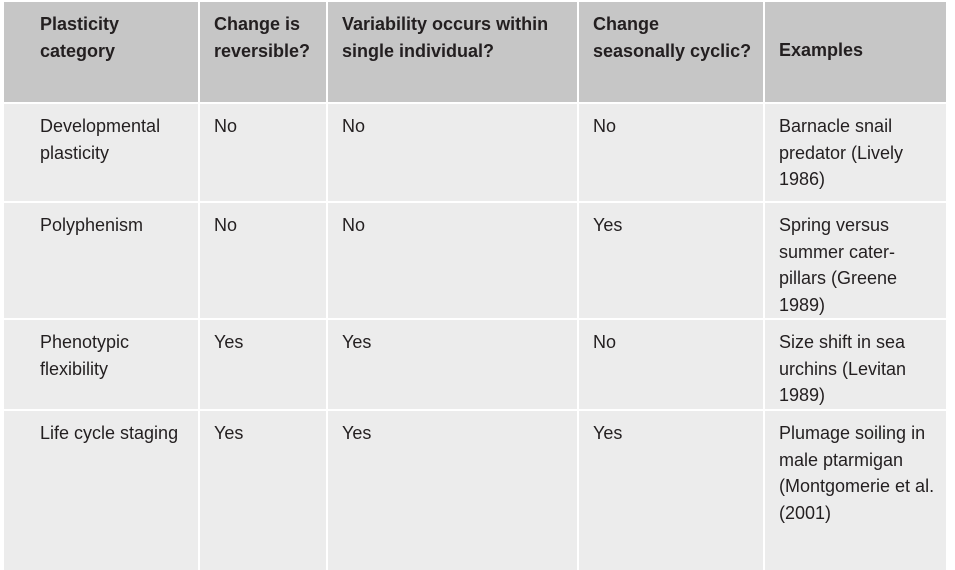 The height and width of the screenshot is (570, 955). I want to click on header-seasonally-cyclic: Change seasonally cyclic?, so click(670, 52).